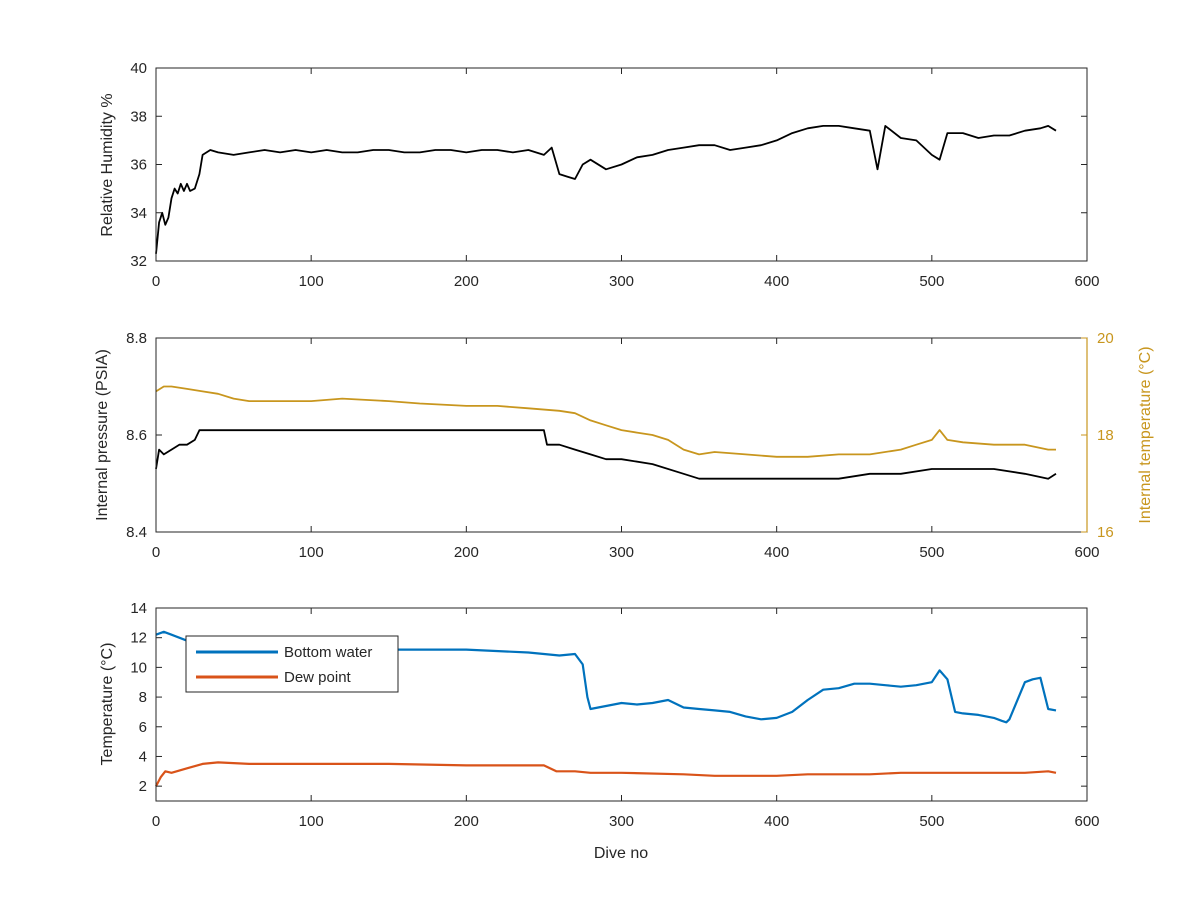 The width and height of the screenshot is (1200, 900). I want to click on water-temperature-y-tick-label: 6, so click(143, 727).